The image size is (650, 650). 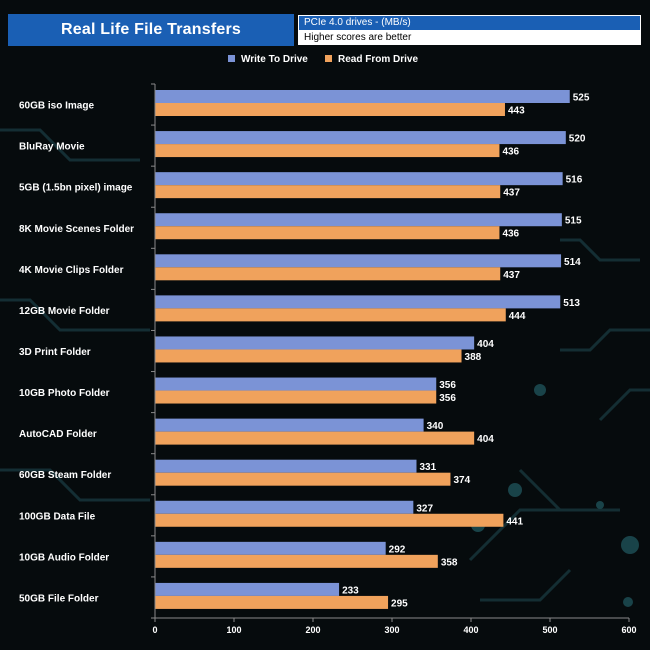 I want to click on value-label: 520, so click(x=577, y=139).